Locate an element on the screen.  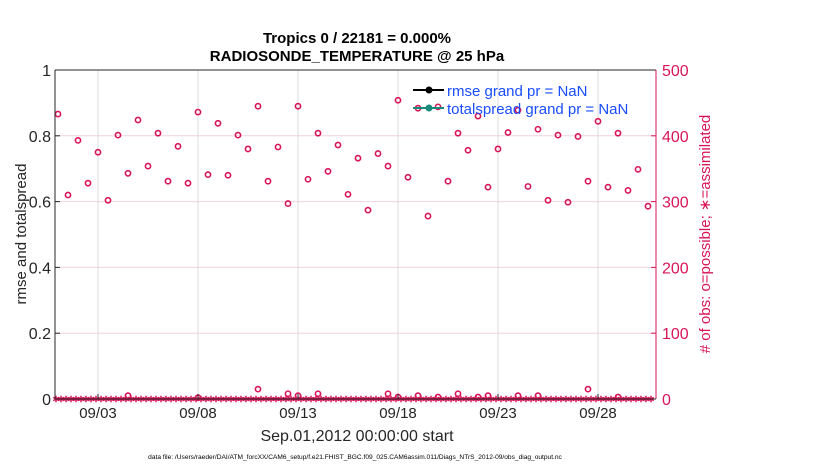
legend-totalspread-marker is located at coordinates (429, 108).